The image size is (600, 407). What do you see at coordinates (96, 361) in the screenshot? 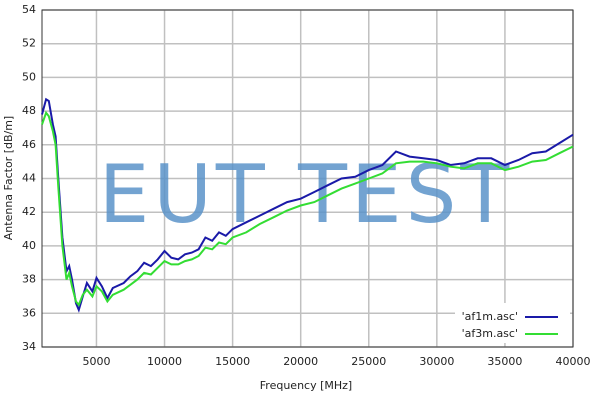
I see `x-tick-label: 5000` at bounding box center [96, 361].